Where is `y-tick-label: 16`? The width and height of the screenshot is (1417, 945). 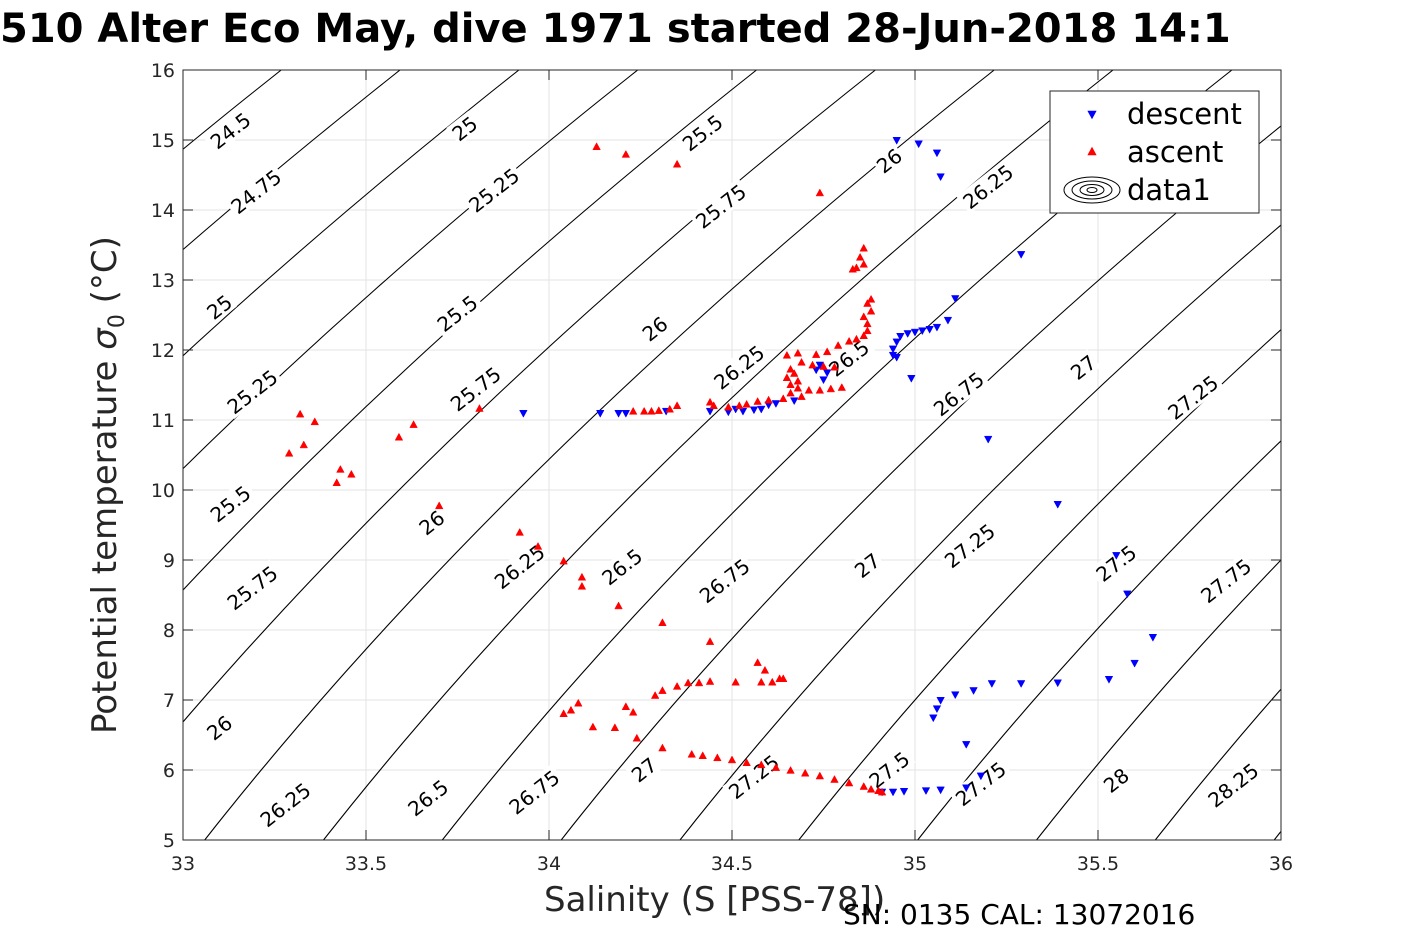
y-tick-label: 16 is located at coordinates (163, 71).